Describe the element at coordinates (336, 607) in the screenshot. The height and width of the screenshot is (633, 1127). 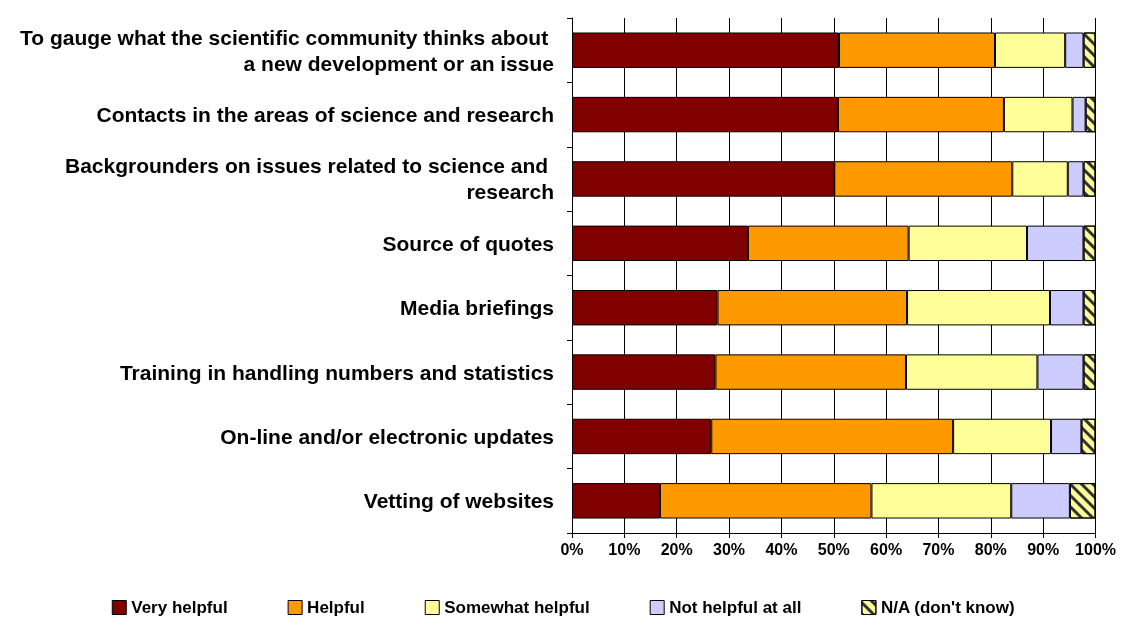
I see `legend-label: Helpful` at that location.